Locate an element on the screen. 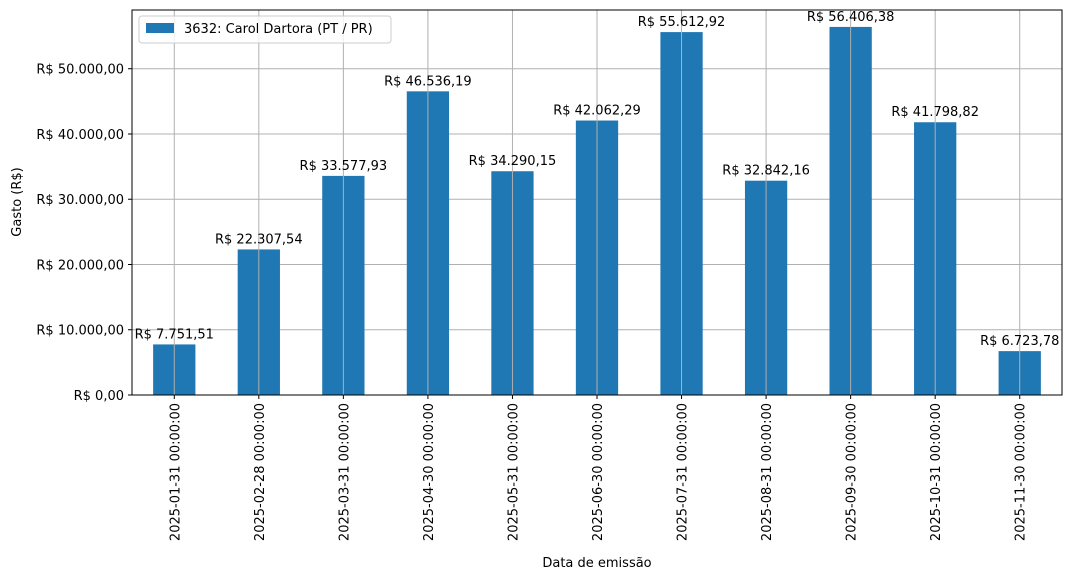  x-tick-label: 2025-09-30 00:00:00 is located at coordinates (852, 472).